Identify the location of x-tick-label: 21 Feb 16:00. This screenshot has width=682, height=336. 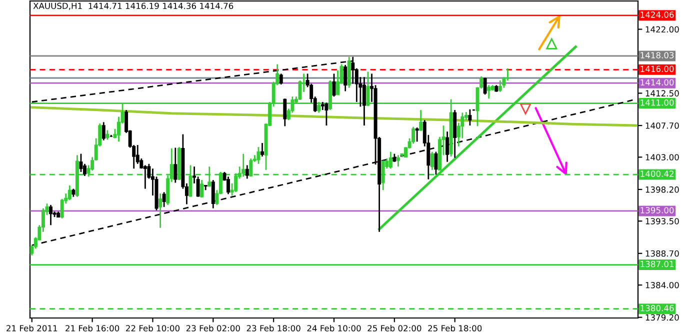
(93, 328).